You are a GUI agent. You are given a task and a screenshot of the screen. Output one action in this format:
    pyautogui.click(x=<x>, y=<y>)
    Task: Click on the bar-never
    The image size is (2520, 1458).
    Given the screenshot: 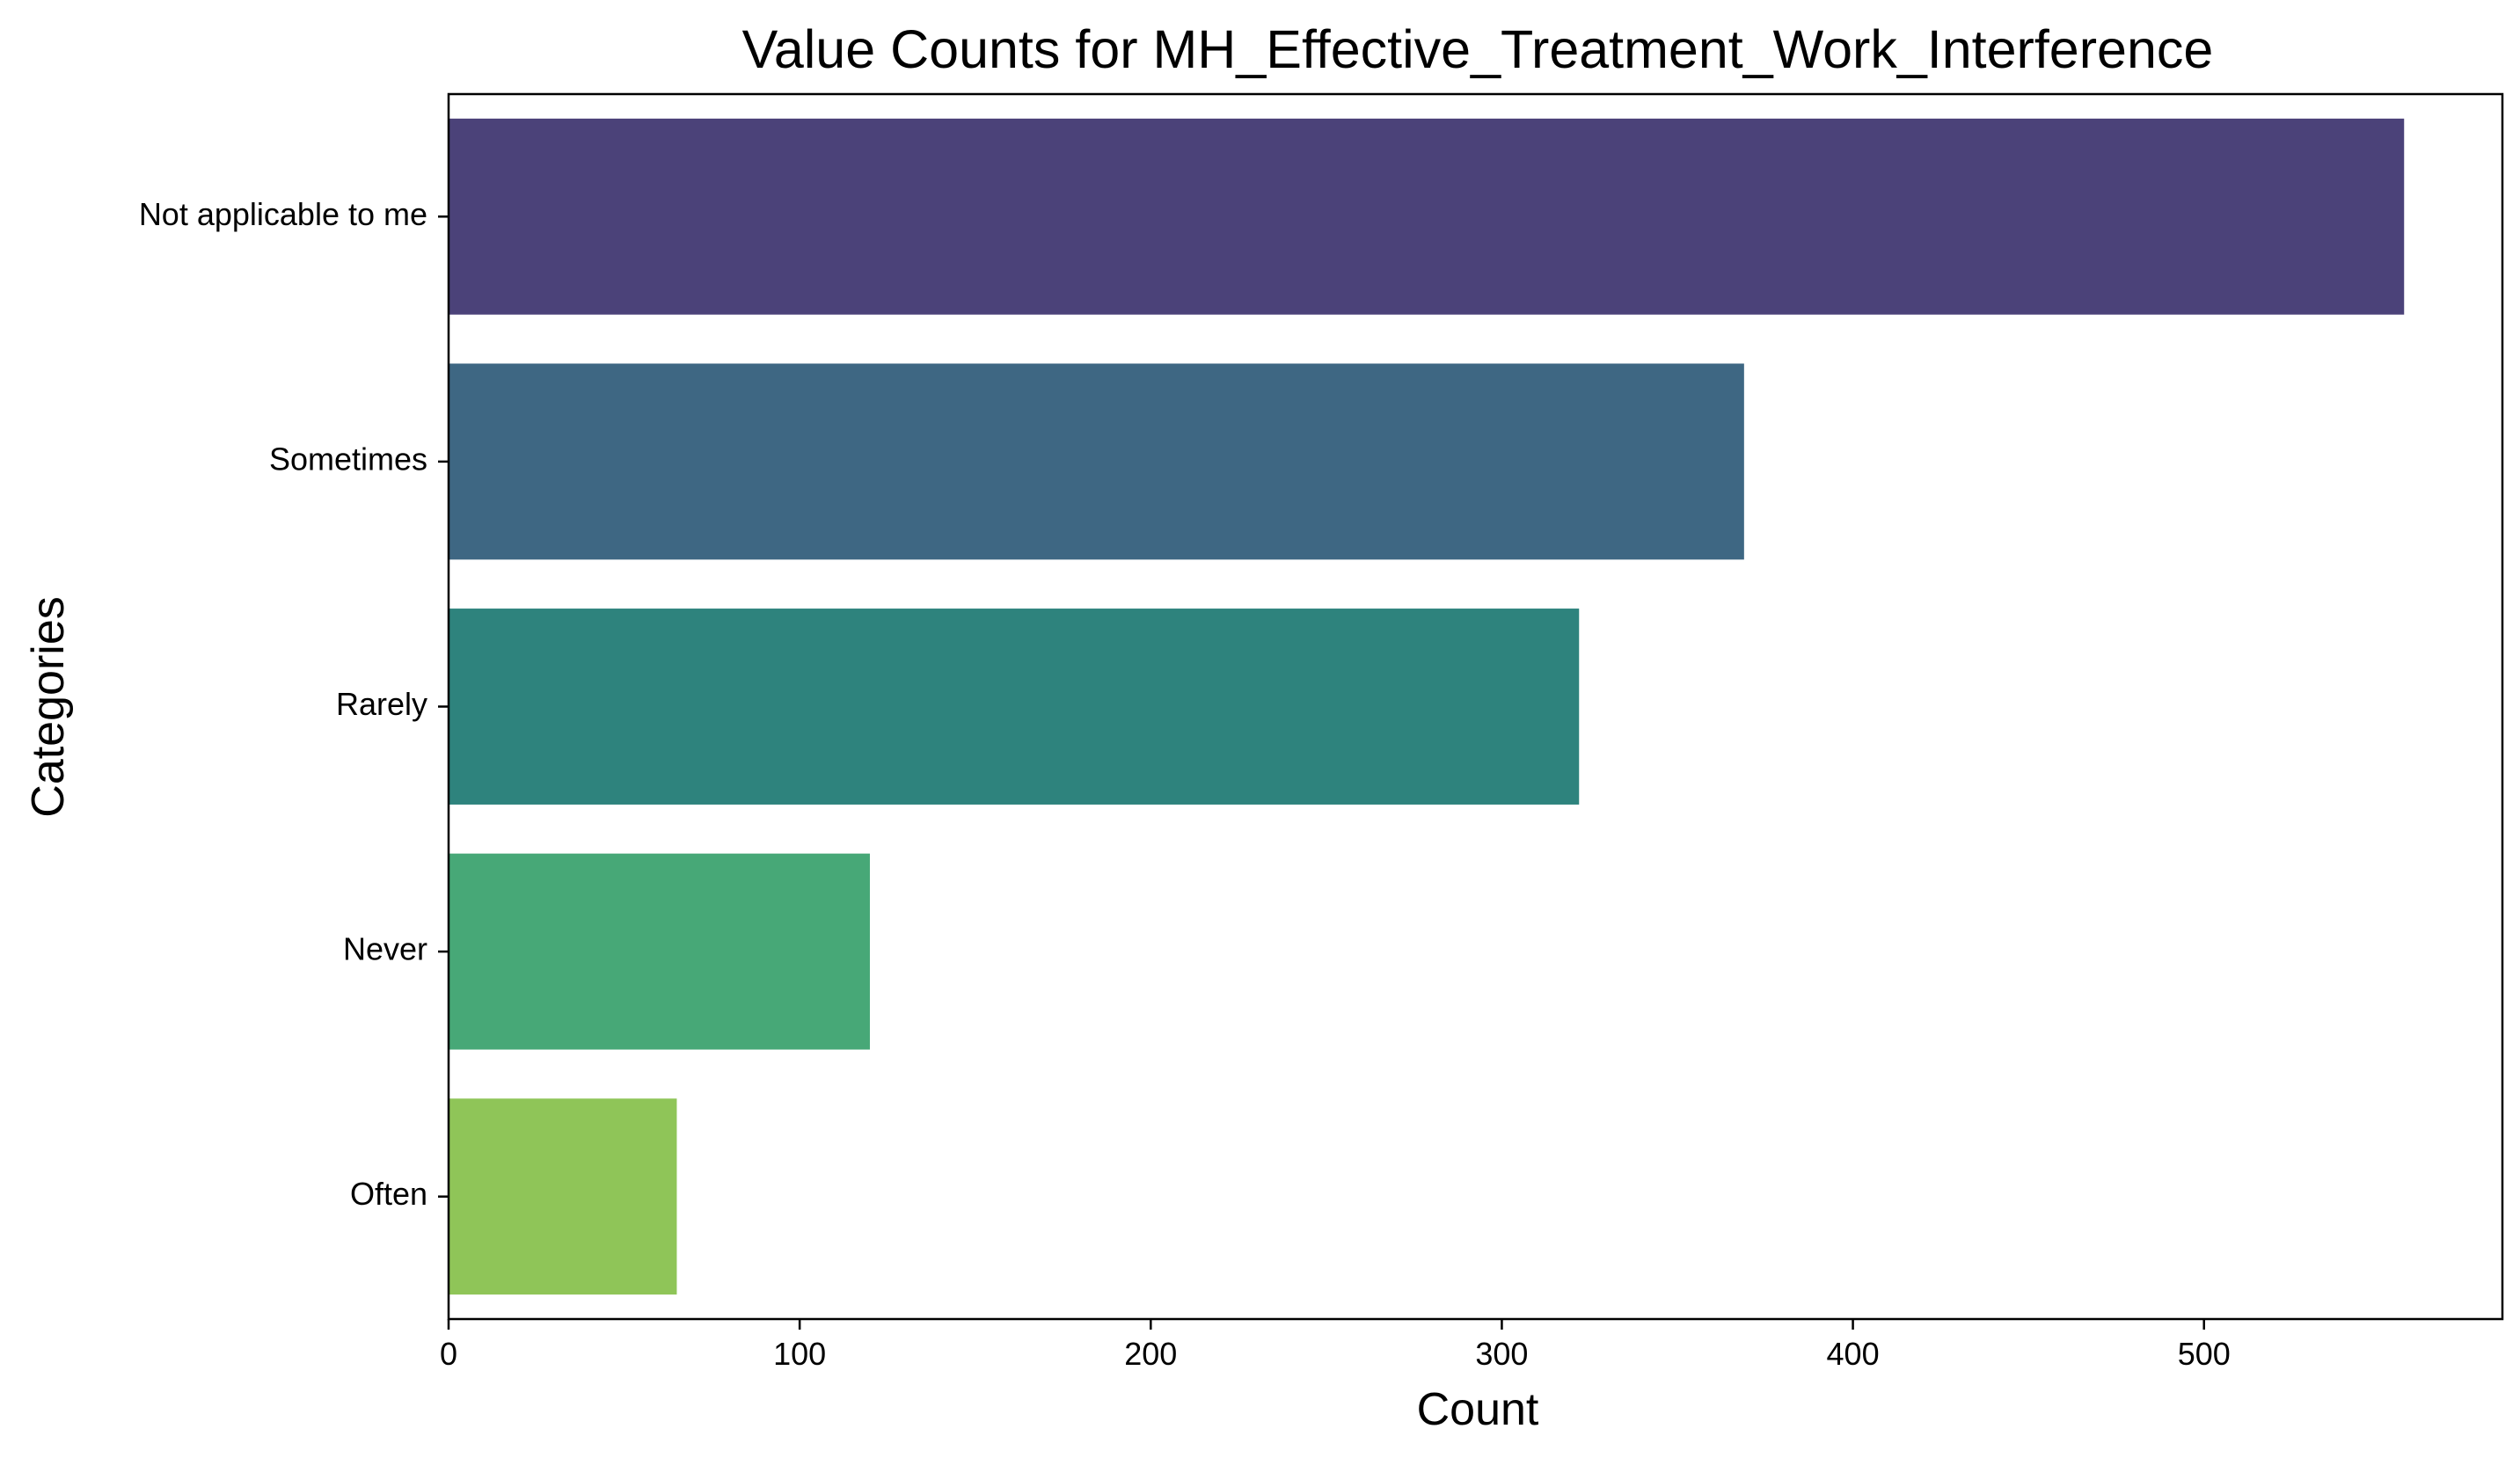 What is the action you would take?
    pyautogui.click(x=659, y=951)
    